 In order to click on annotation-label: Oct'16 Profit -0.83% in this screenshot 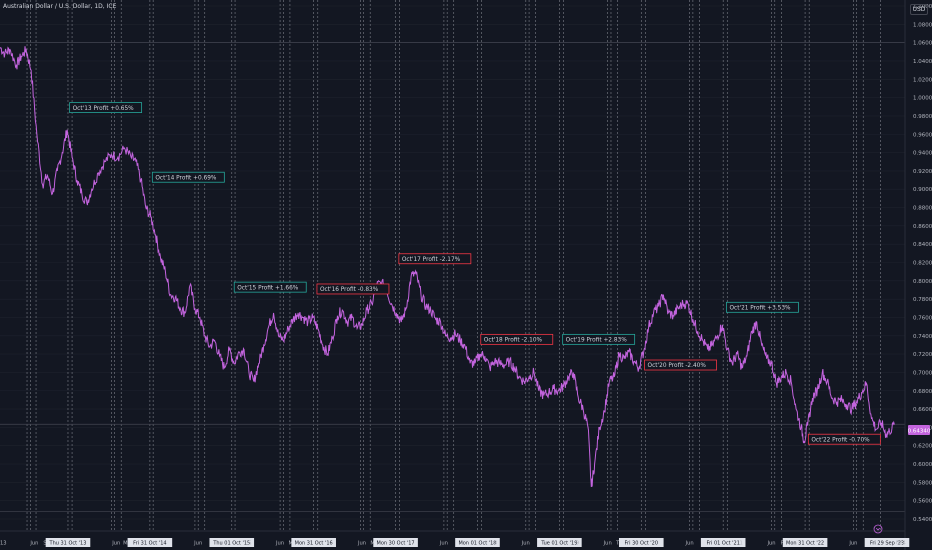, I will do `click(349, 290)`.